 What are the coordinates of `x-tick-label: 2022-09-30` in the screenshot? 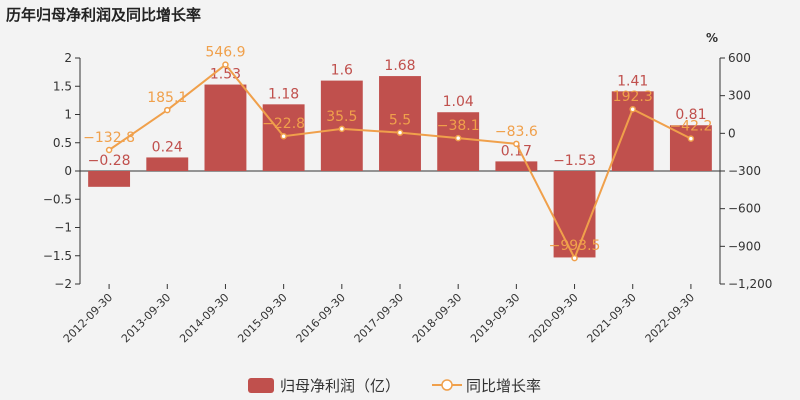 It's located at (670, 318).